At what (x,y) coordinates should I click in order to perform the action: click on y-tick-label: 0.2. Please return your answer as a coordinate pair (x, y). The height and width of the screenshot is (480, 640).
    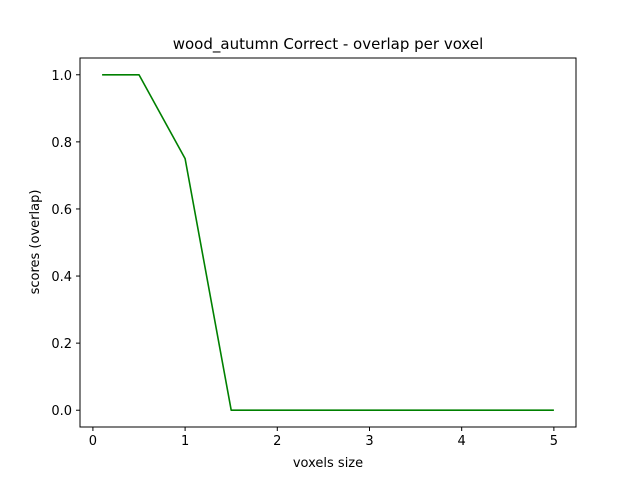
    Looking at the image, I should click on (61, 344).